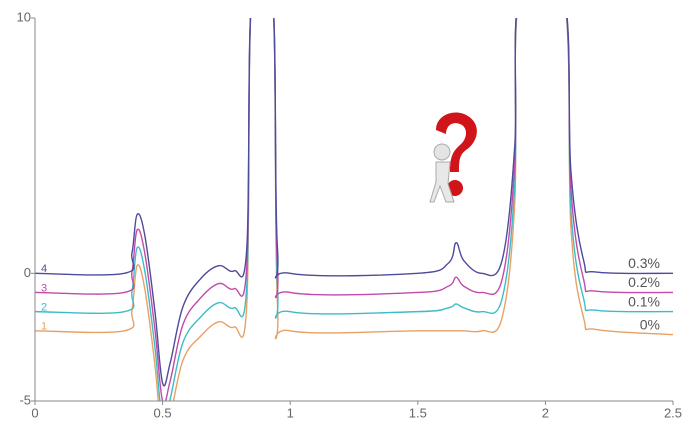  I want to click on series-name-label: 0.2%, so click(644, 282).